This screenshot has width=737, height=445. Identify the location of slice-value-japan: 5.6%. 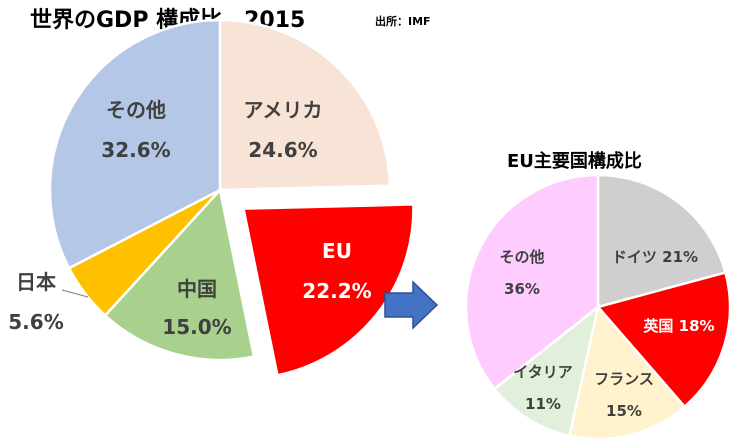
(35, 322).